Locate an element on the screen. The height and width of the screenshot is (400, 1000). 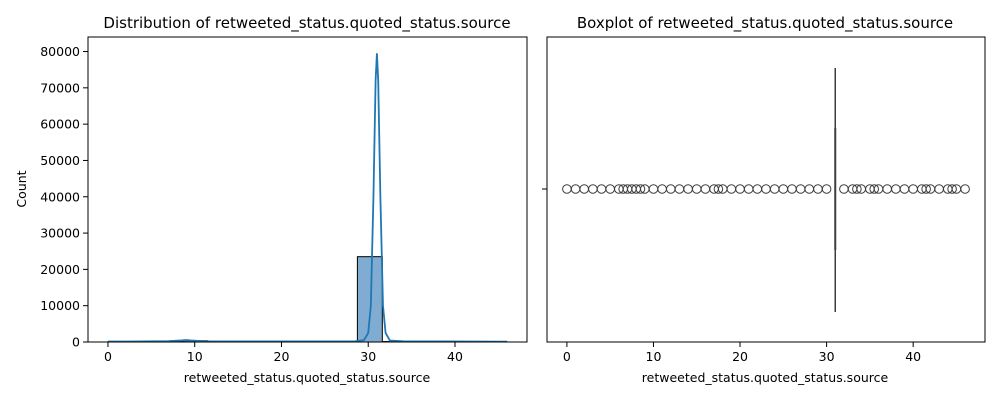
histogram-x-ticks: 0 10 20 30 40 is located at coordinates (283, 353).